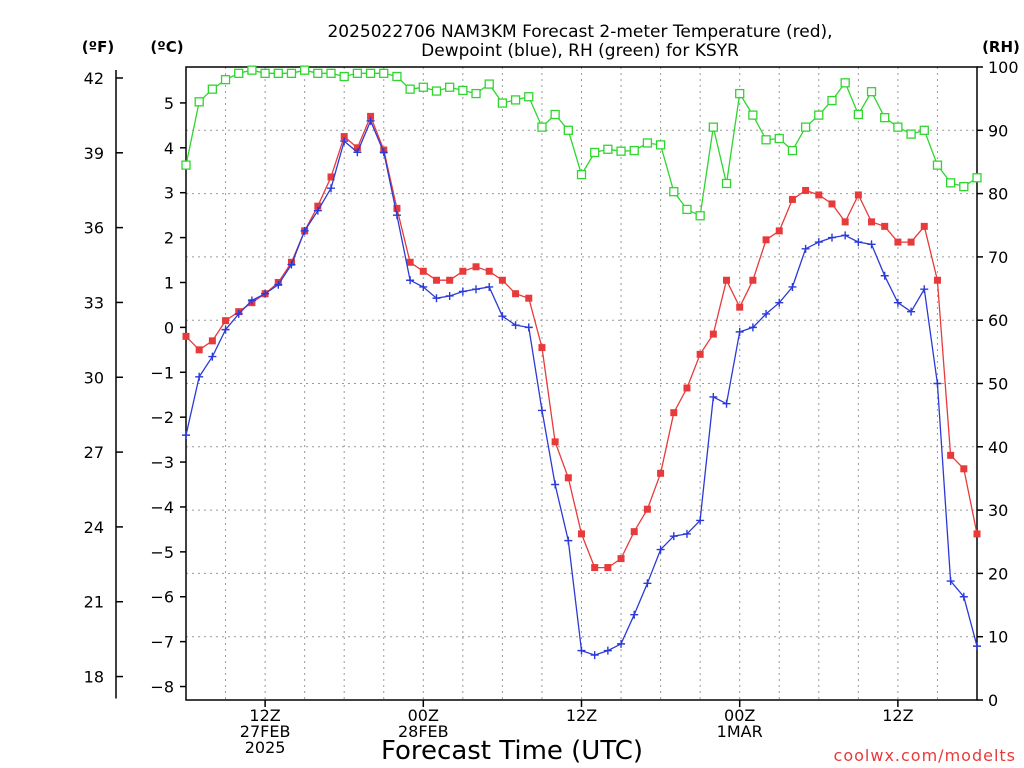  Describe the element at coordinates (998, 573) in the screenshot. I see `rh-tick-label: 20` at that location.